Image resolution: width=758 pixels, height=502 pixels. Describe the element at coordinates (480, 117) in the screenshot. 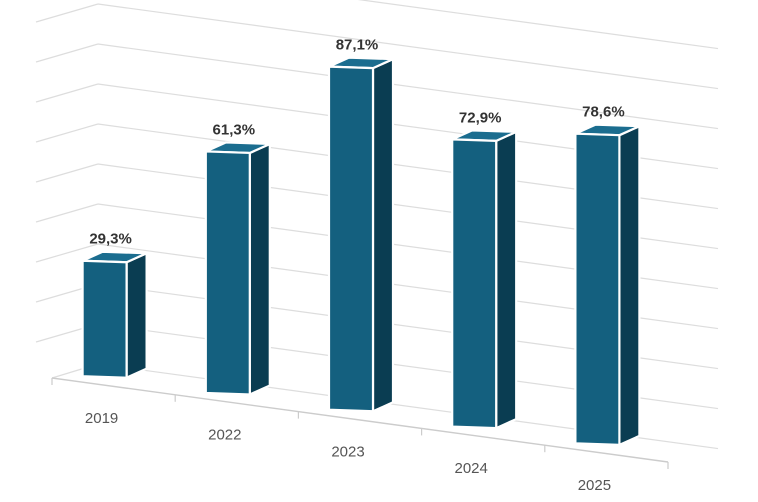

I see `data-label: 72,9%` at that location.